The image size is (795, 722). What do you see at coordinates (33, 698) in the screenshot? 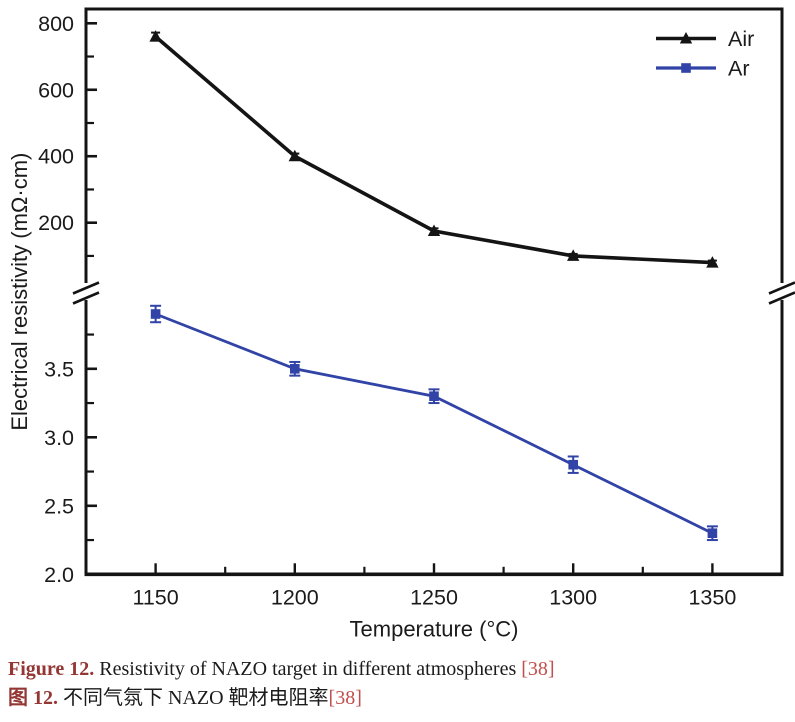
I see `caption-zh-label: 图 12.` at bounding box center [33, 698].